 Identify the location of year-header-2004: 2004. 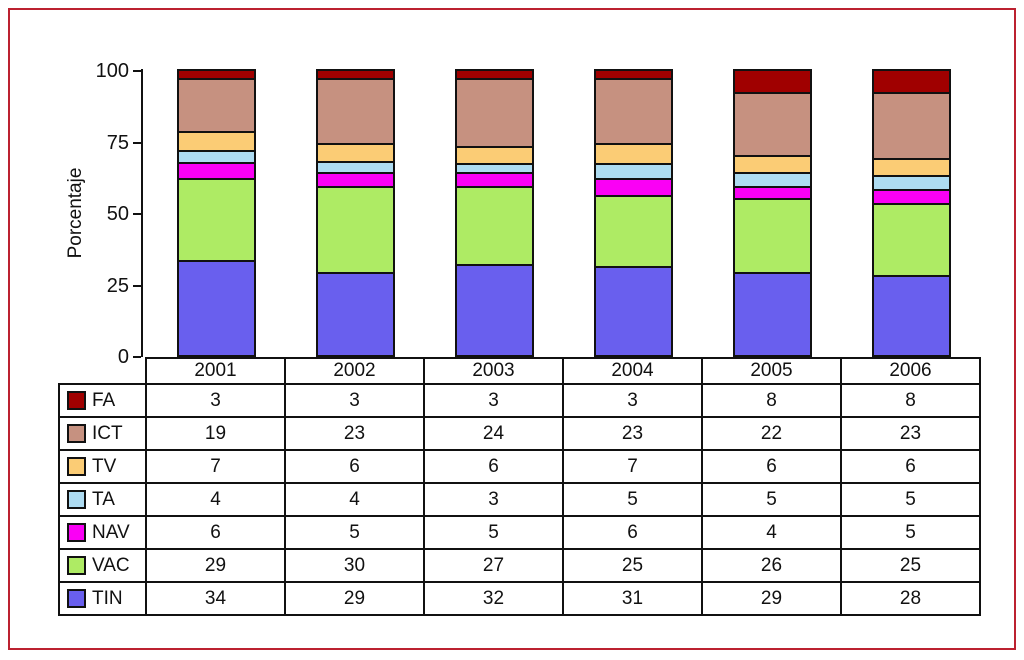
(632, 371).